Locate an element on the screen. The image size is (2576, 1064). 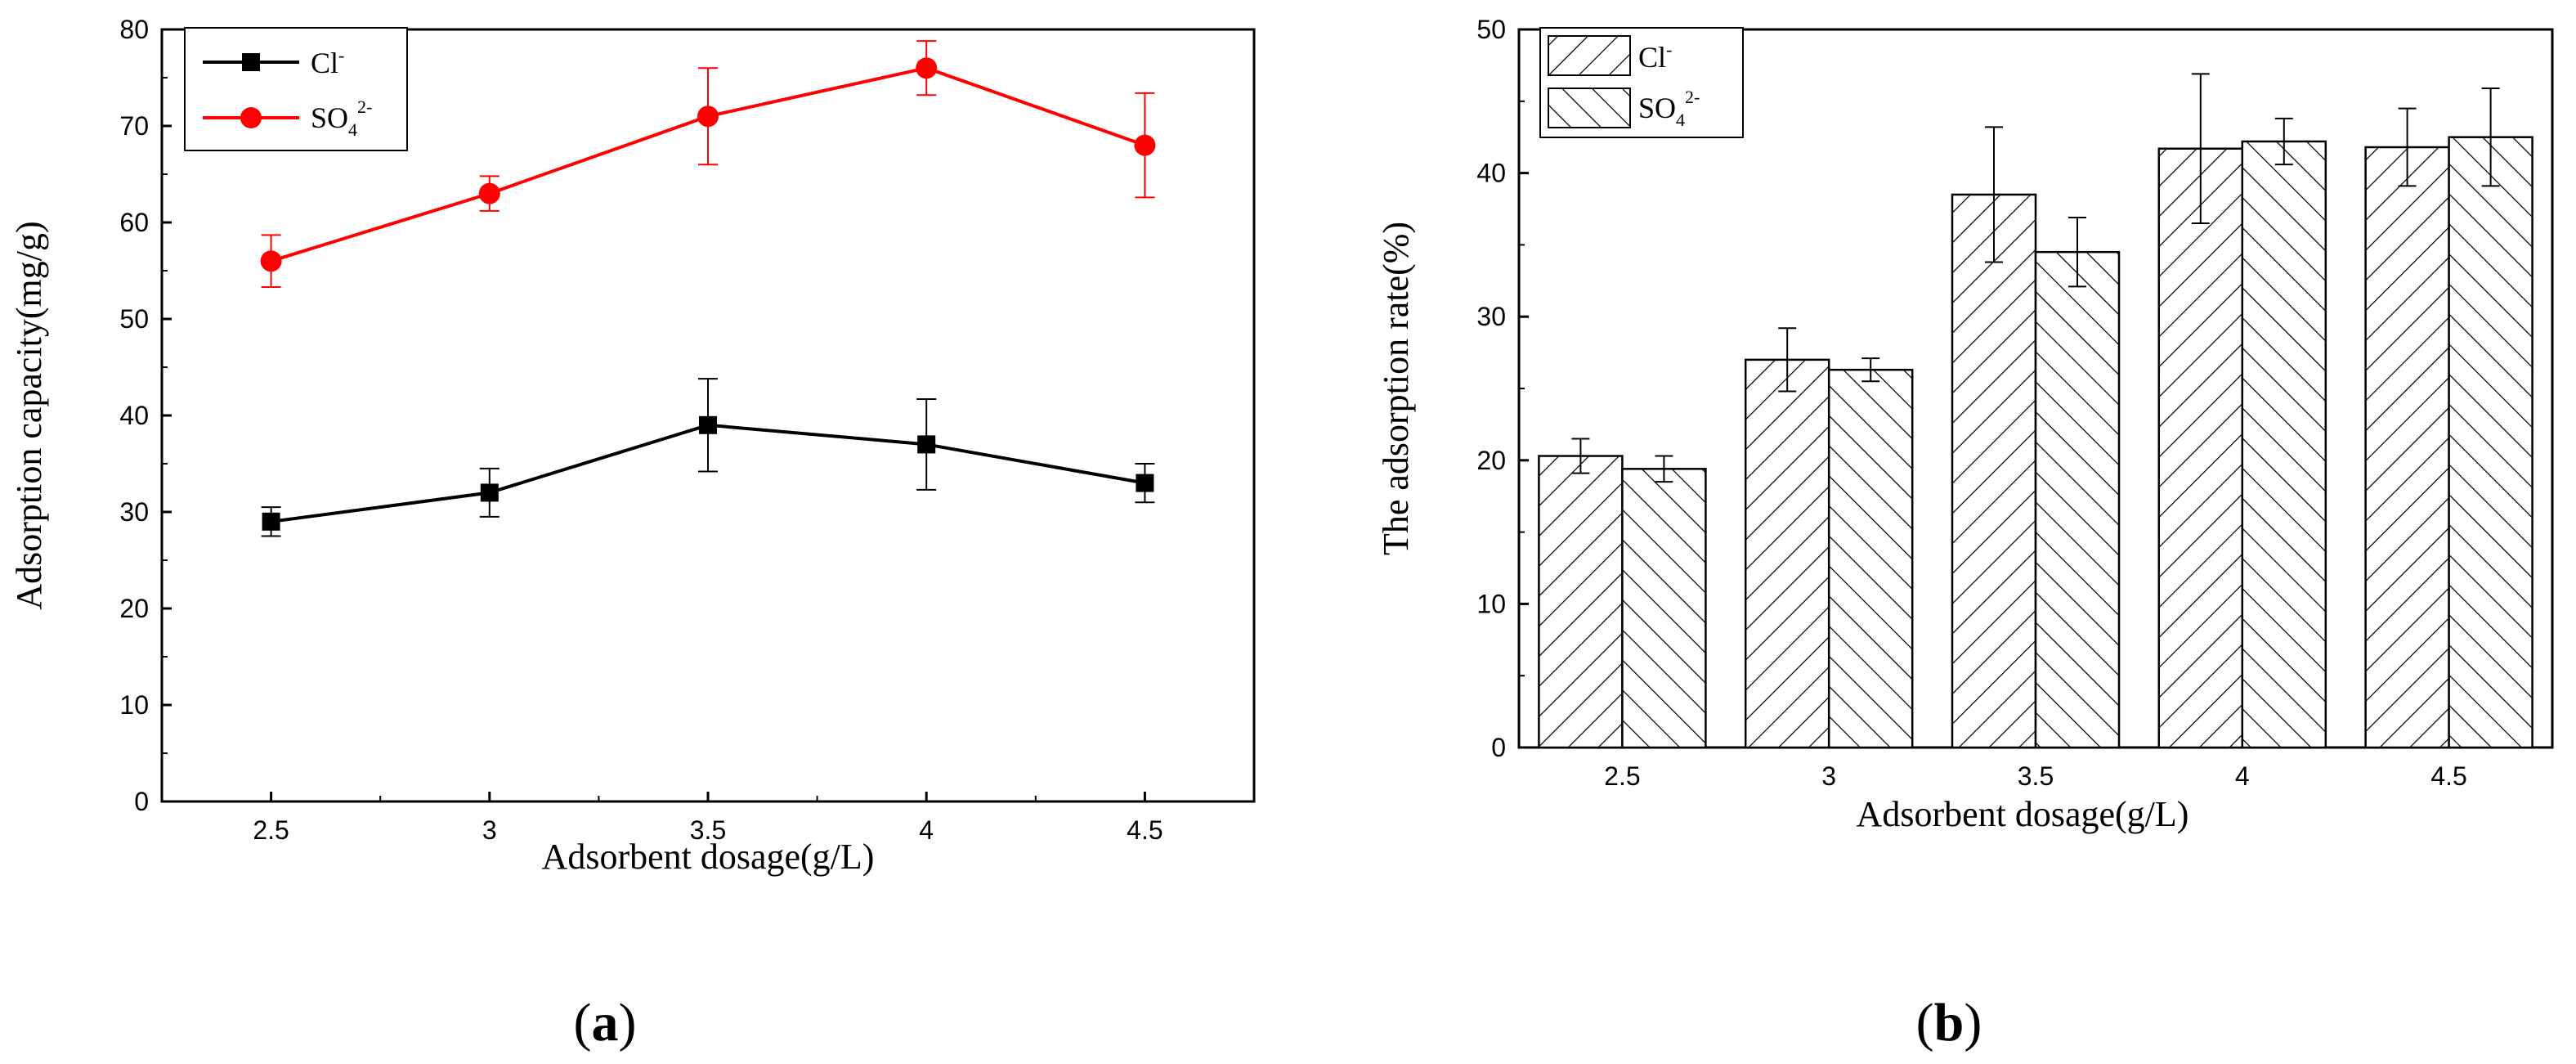
y-tick-label-a: 60 is located at coordinates (134, 223).